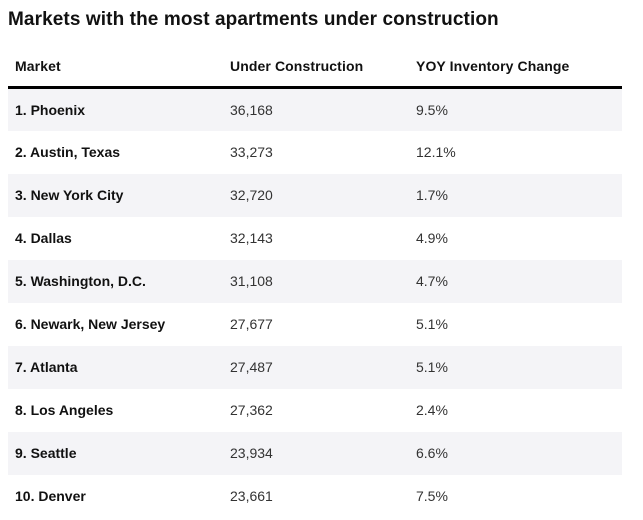  Describe the element at coordinates (251, 453) in the screenshot. I see `under-construction-cell: 23,934` at that location.